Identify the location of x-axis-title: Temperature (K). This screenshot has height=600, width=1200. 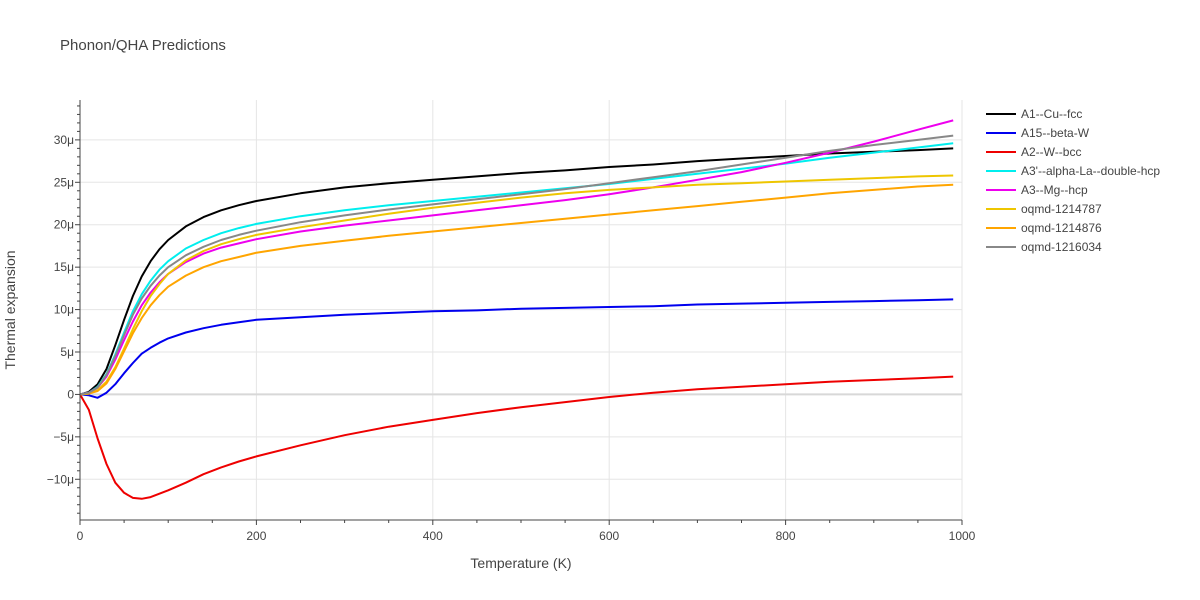
(520, 563).